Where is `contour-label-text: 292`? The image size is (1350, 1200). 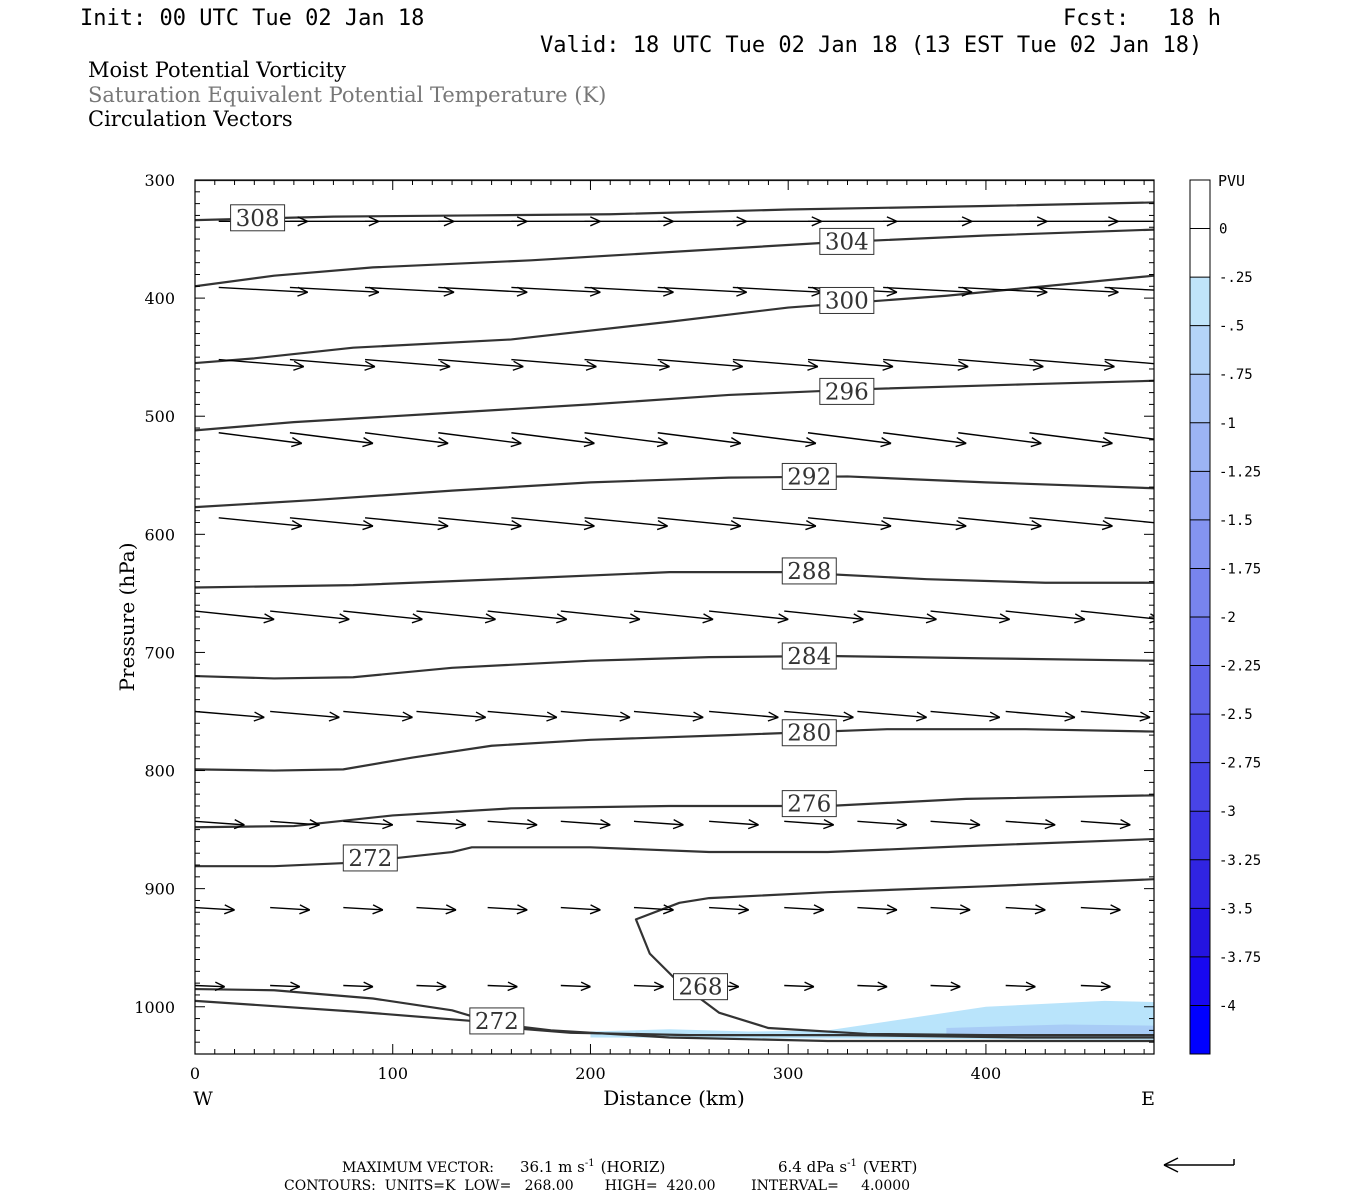
contour-label-text: 292 is located at coordinates (809, 477).